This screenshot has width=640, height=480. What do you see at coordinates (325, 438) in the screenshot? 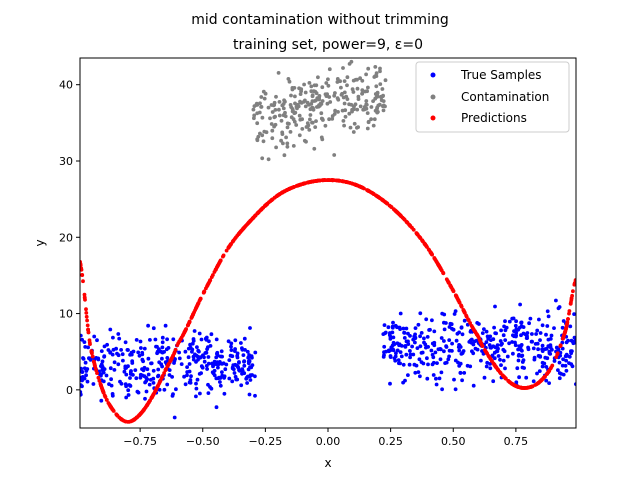
I see `x-axis: −0.75 −0.50 −0.25 0.00 0.25 0.50 0.75` at bounding box center [325, 438].